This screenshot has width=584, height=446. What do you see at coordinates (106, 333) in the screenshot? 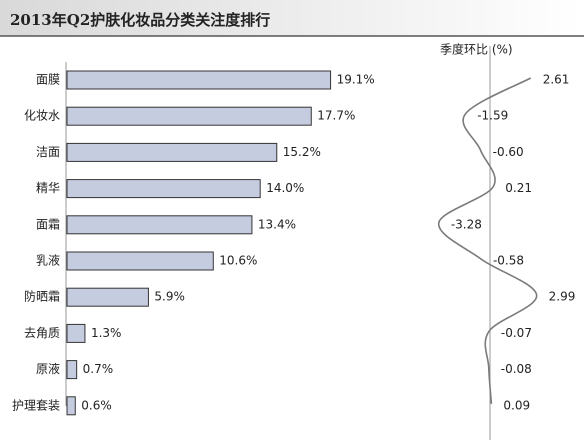
I see `value-label: 1.3%` at bounding box center [106, 333].